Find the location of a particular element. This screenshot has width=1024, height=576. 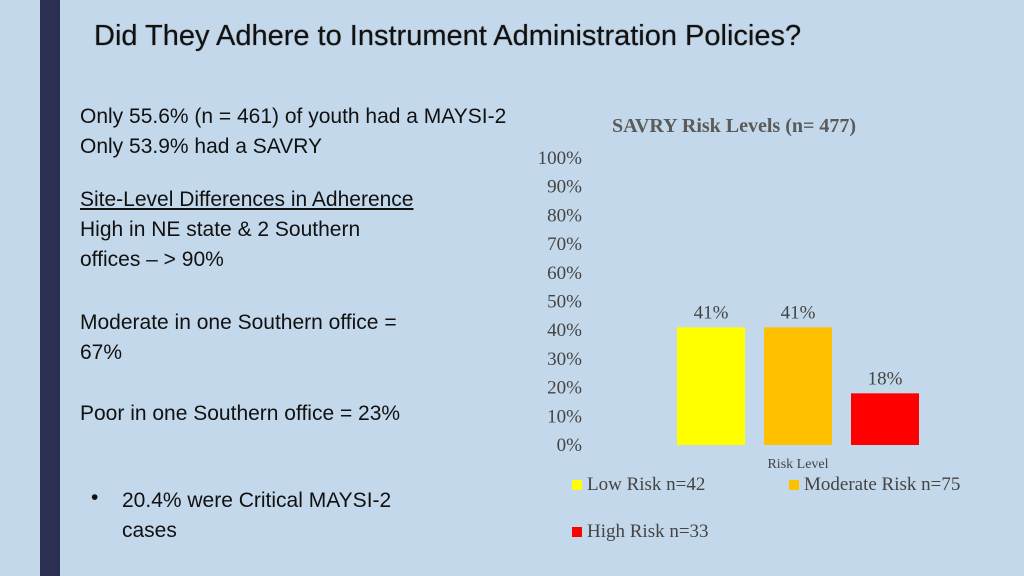

poor-adherence: Poor in one Southern office = 23% is located at coordinates (240, 413).